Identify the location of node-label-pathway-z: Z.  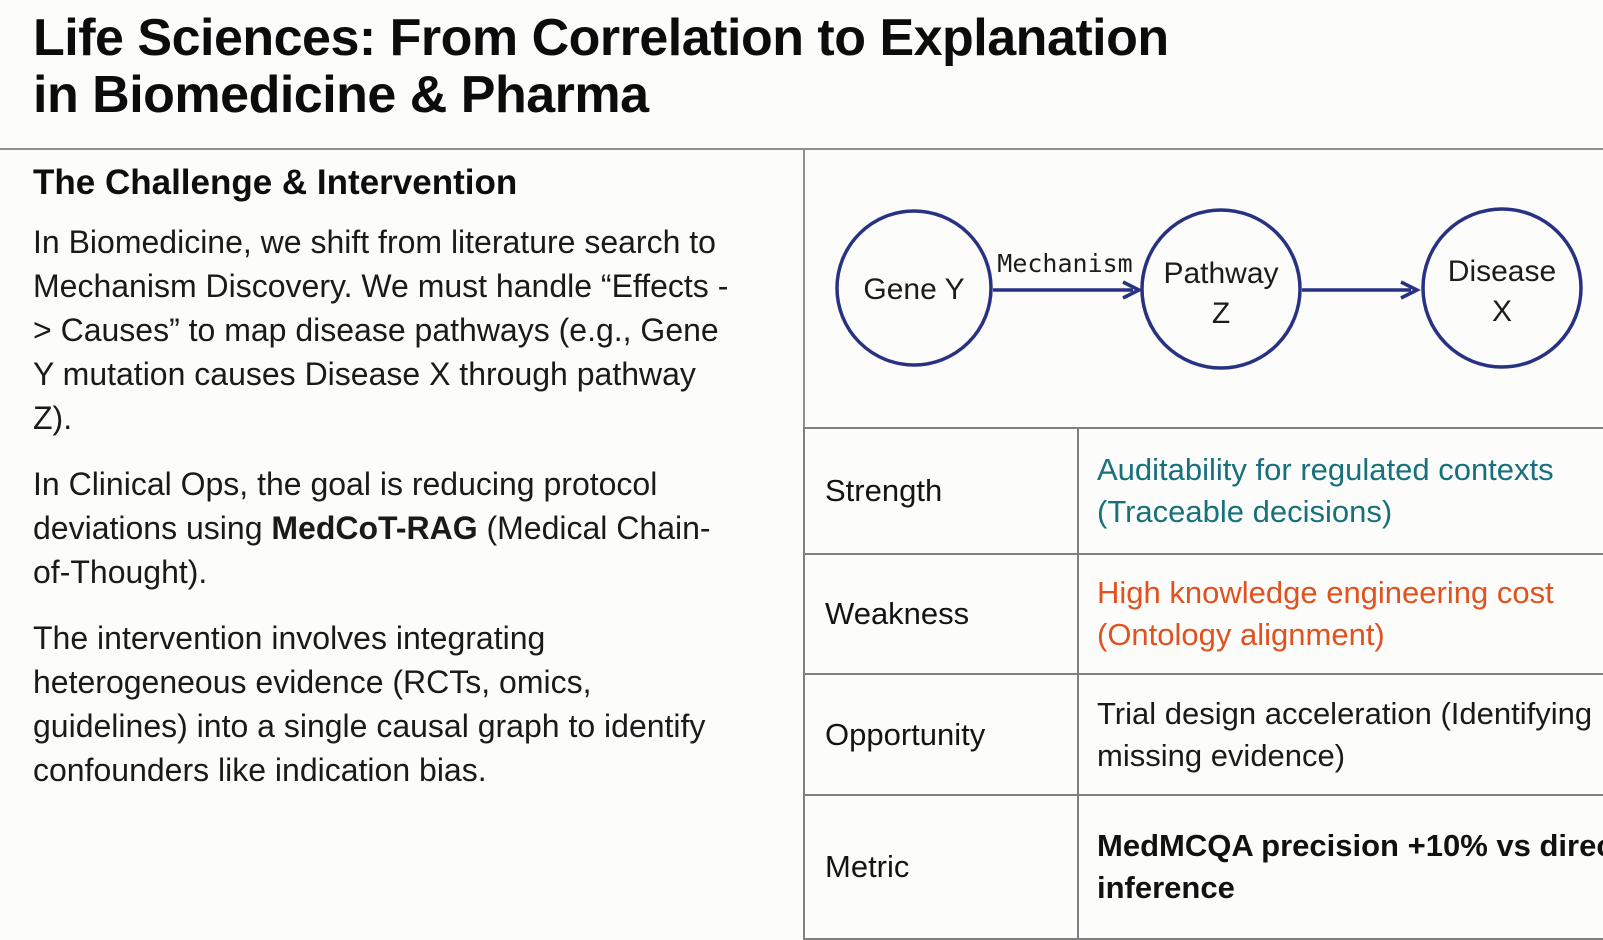
(1221, 313).